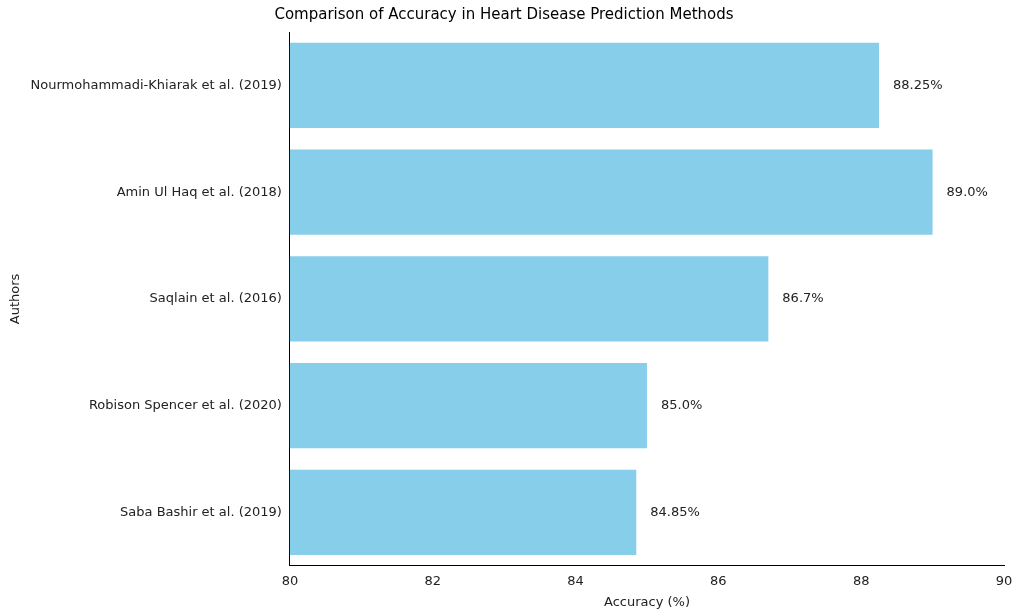 The width and height of the screenshot is (1026, 614). I want to click on x-axis-title: Accuracy (%), so click(646, 601).